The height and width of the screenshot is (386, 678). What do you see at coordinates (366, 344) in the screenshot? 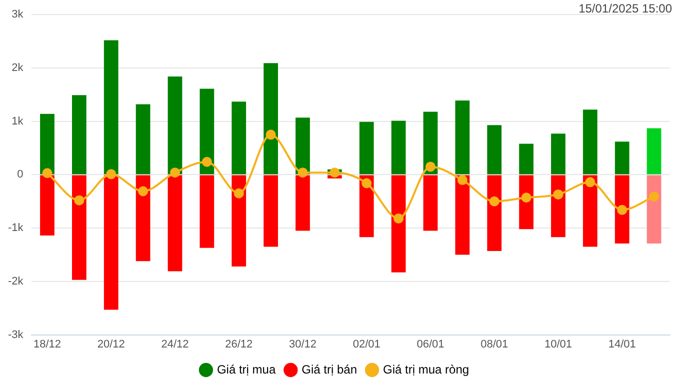
I see `x-tick-label: 02/01` at bounding box center [366, 344].